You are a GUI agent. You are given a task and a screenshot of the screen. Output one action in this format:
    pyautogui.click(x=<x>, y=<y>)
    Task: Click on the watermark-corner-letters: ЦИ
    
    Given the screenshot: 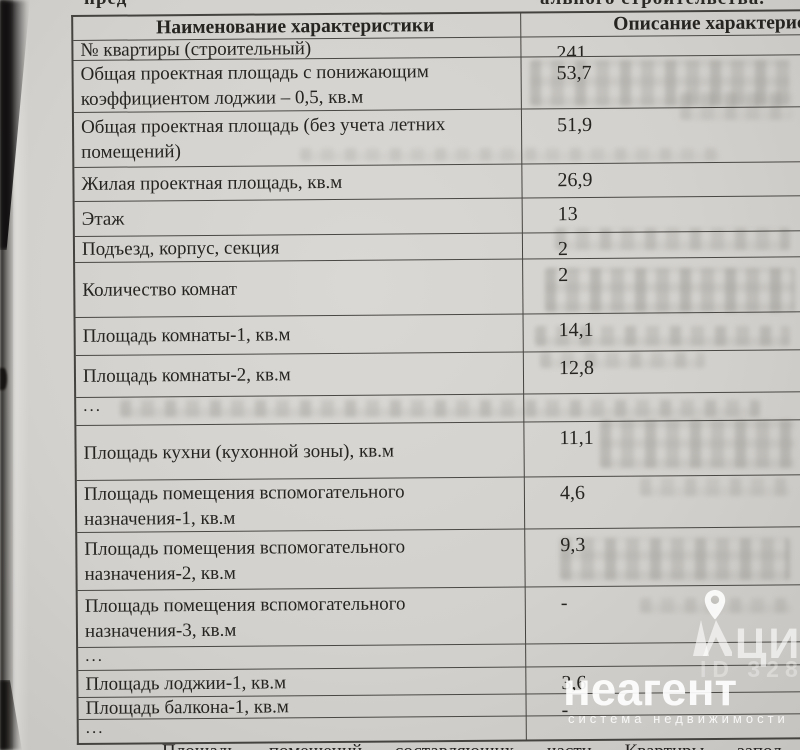 What is the action you would take?
    pyautogui.click(x=767, y=644)
    